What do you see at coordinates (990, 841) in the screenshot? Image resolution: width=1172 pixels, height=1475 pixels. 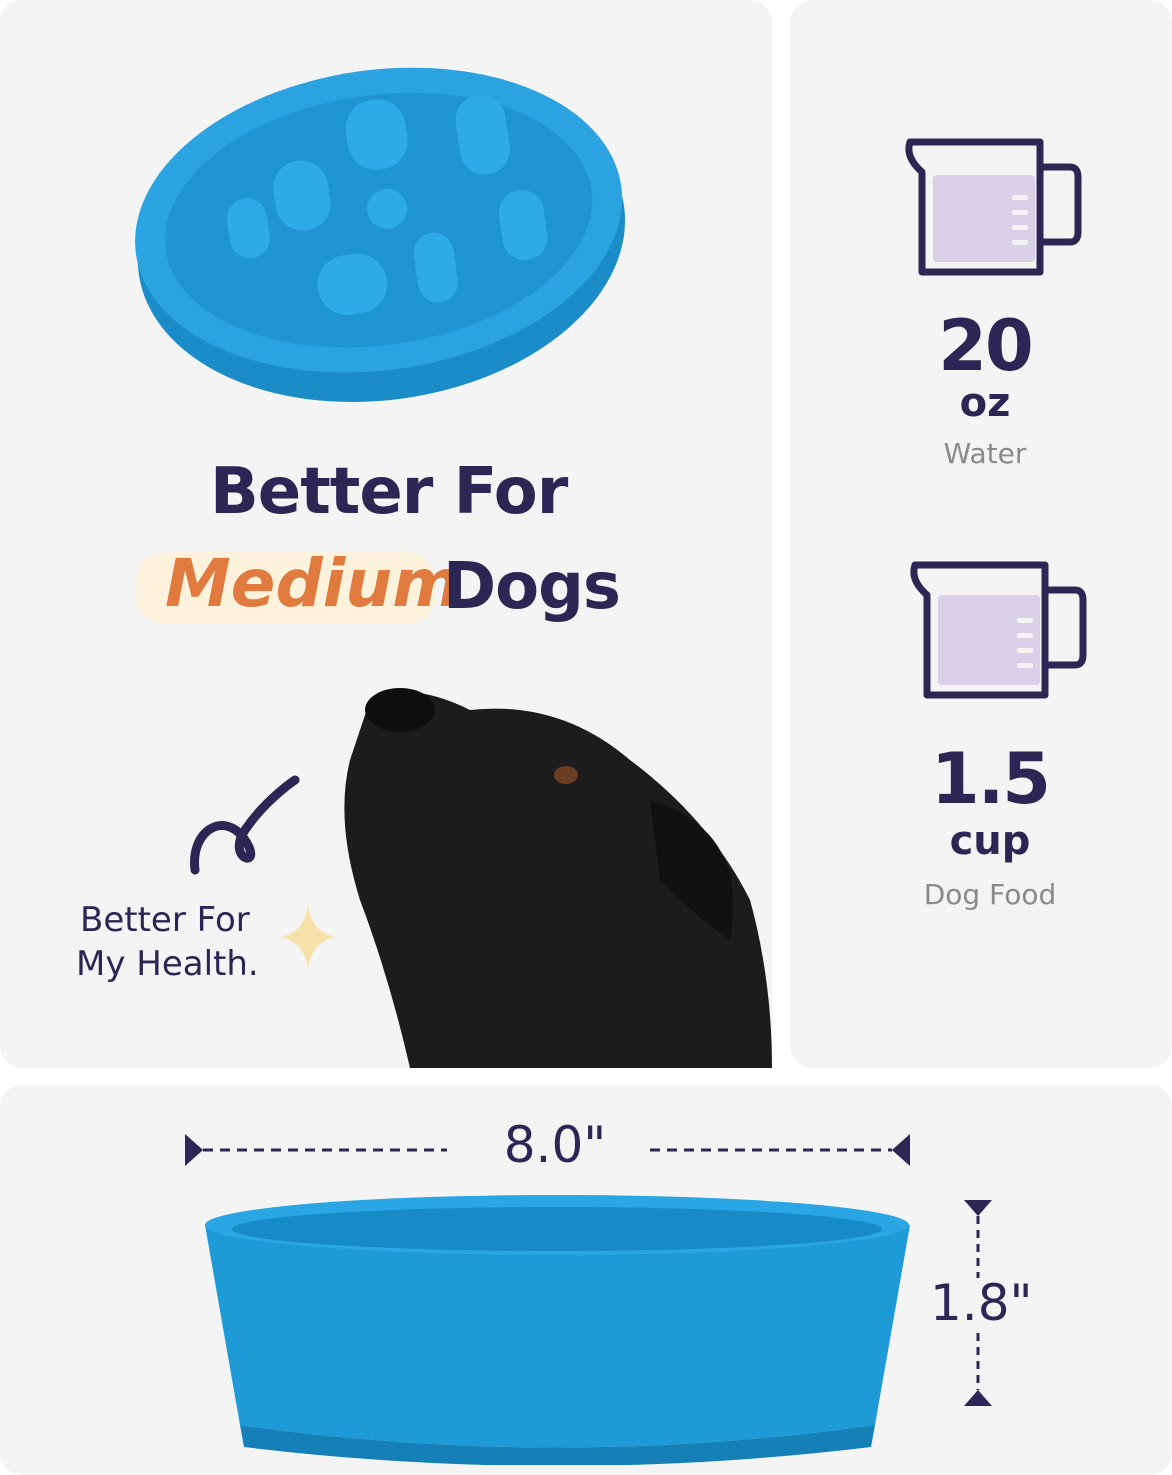 I see `food-capacity-unit: cup` at bounding box center [990, 841].